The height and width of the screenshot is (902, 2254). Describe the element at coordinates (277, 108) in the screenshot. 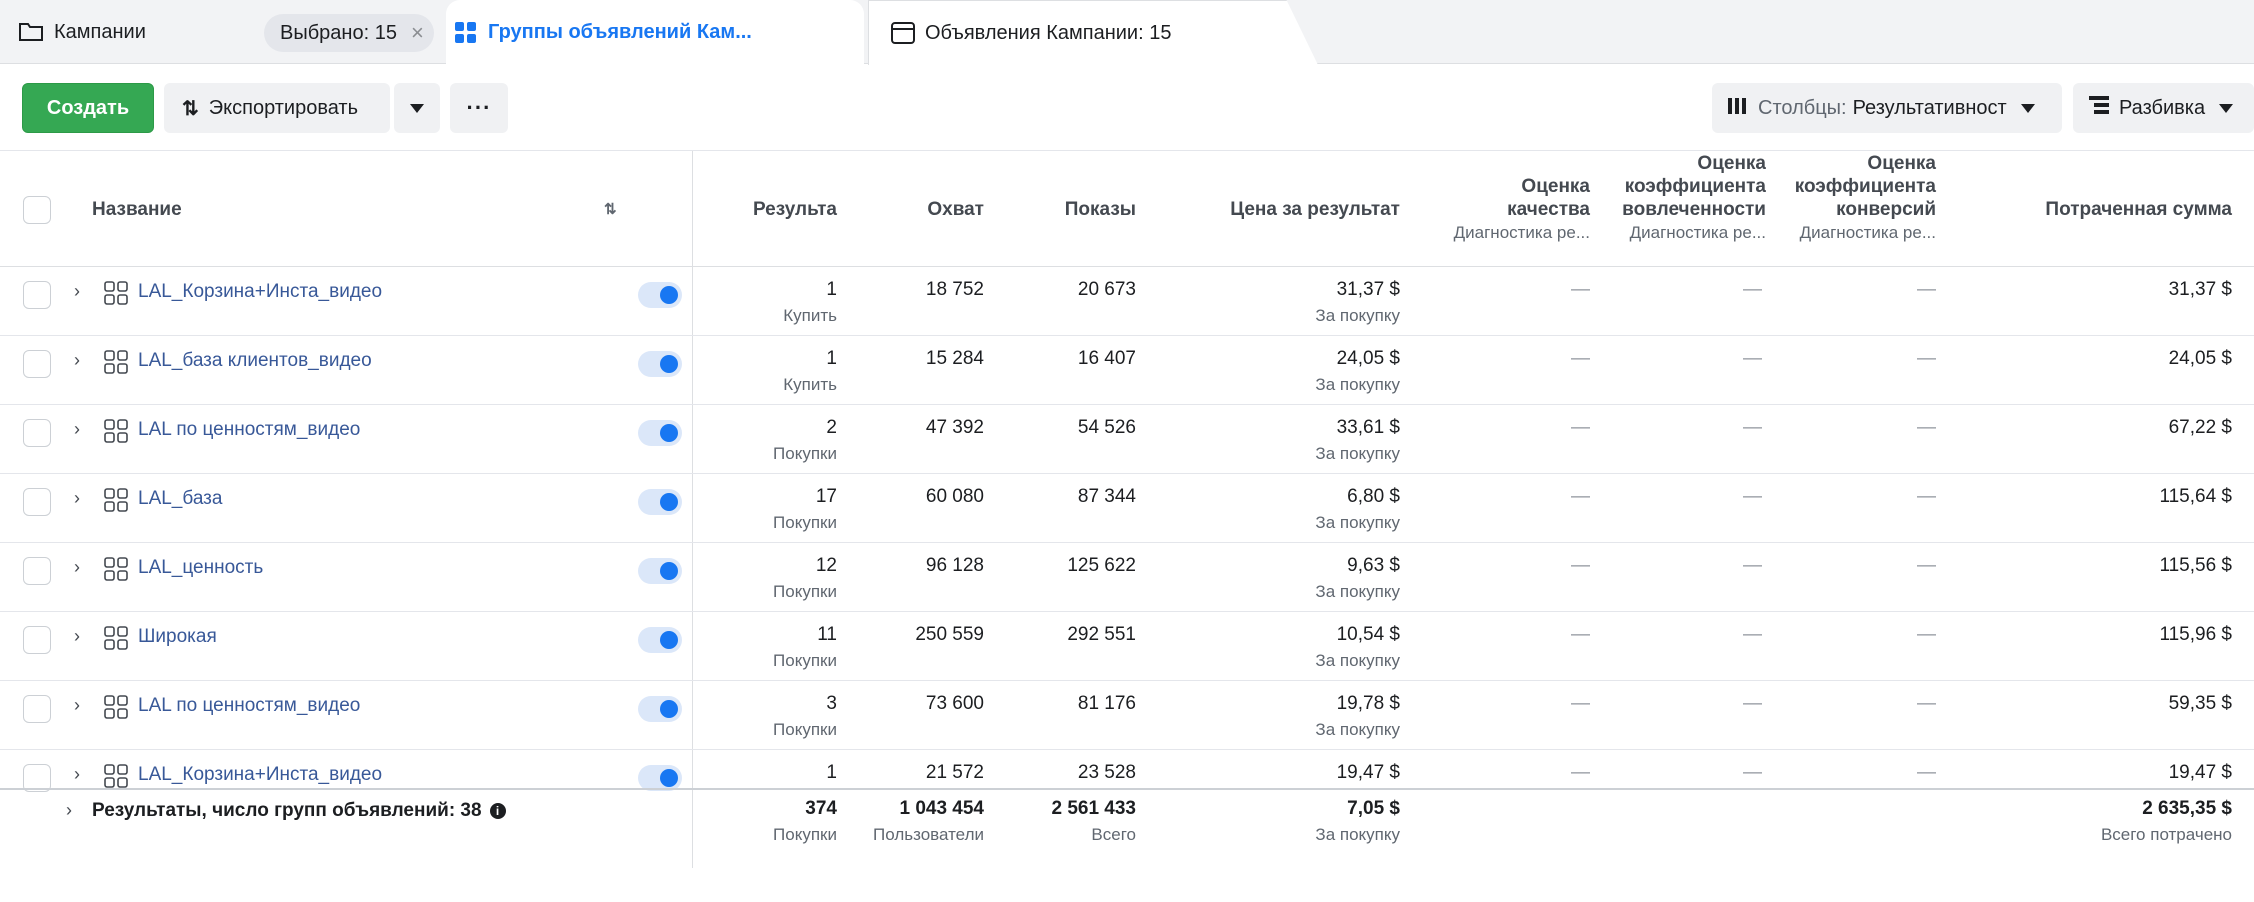

I see `export-button: ⇅ Экспортировать` at that location.